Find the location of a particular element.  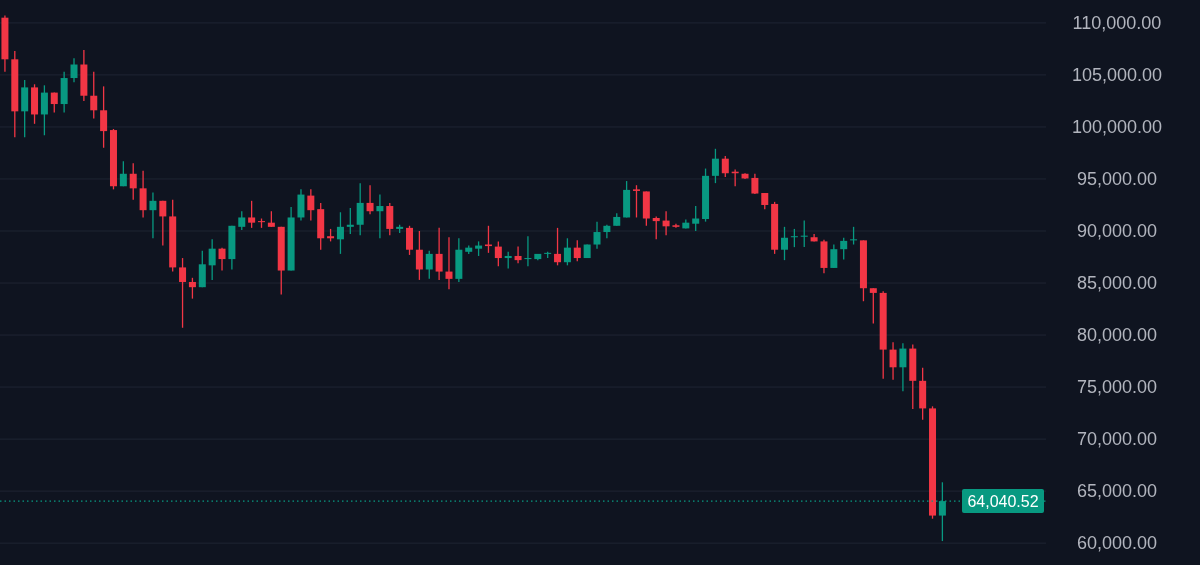

ref-line-label: 64,040.52 is located at coordinates (1003, 501).